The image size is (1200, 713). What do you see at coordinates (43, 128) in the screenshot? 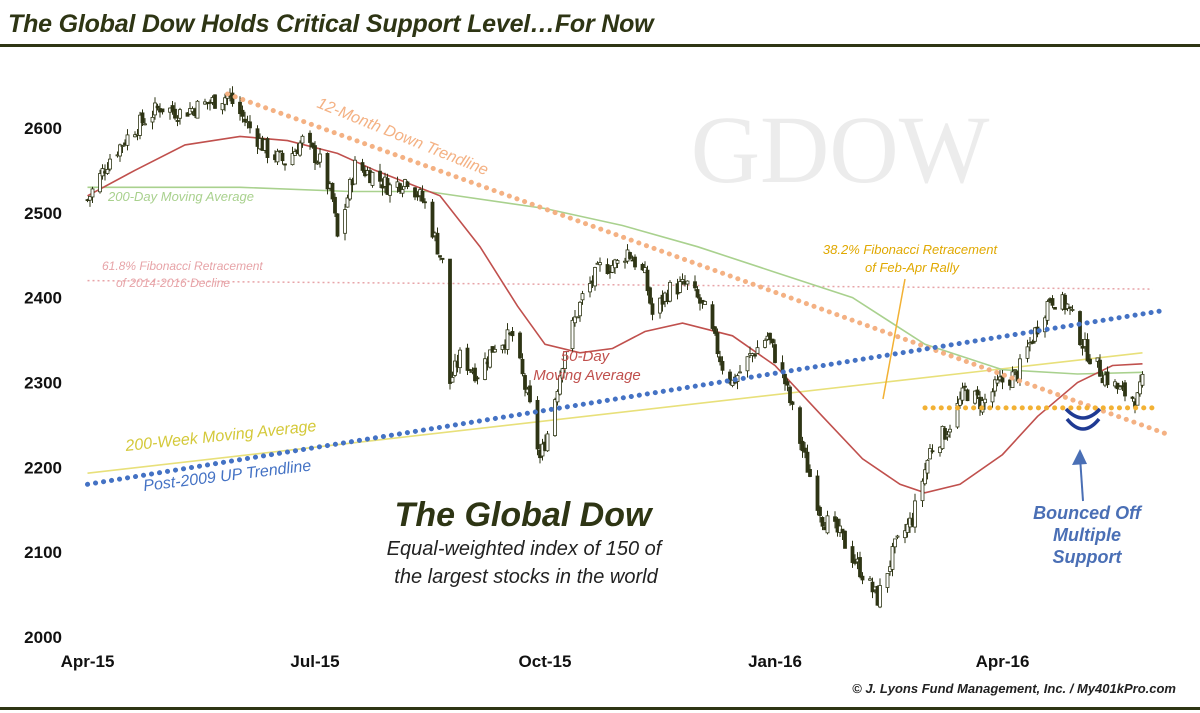
I see `y-tick-label: 2600` at bounding box center [43, 128].